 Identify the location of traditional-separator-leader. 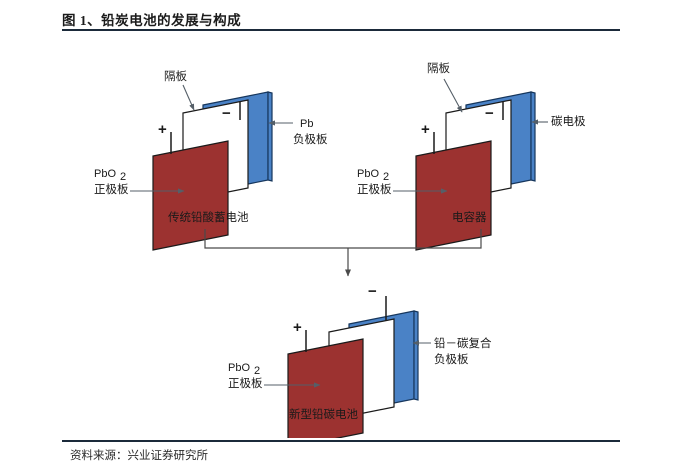
(188, 97).